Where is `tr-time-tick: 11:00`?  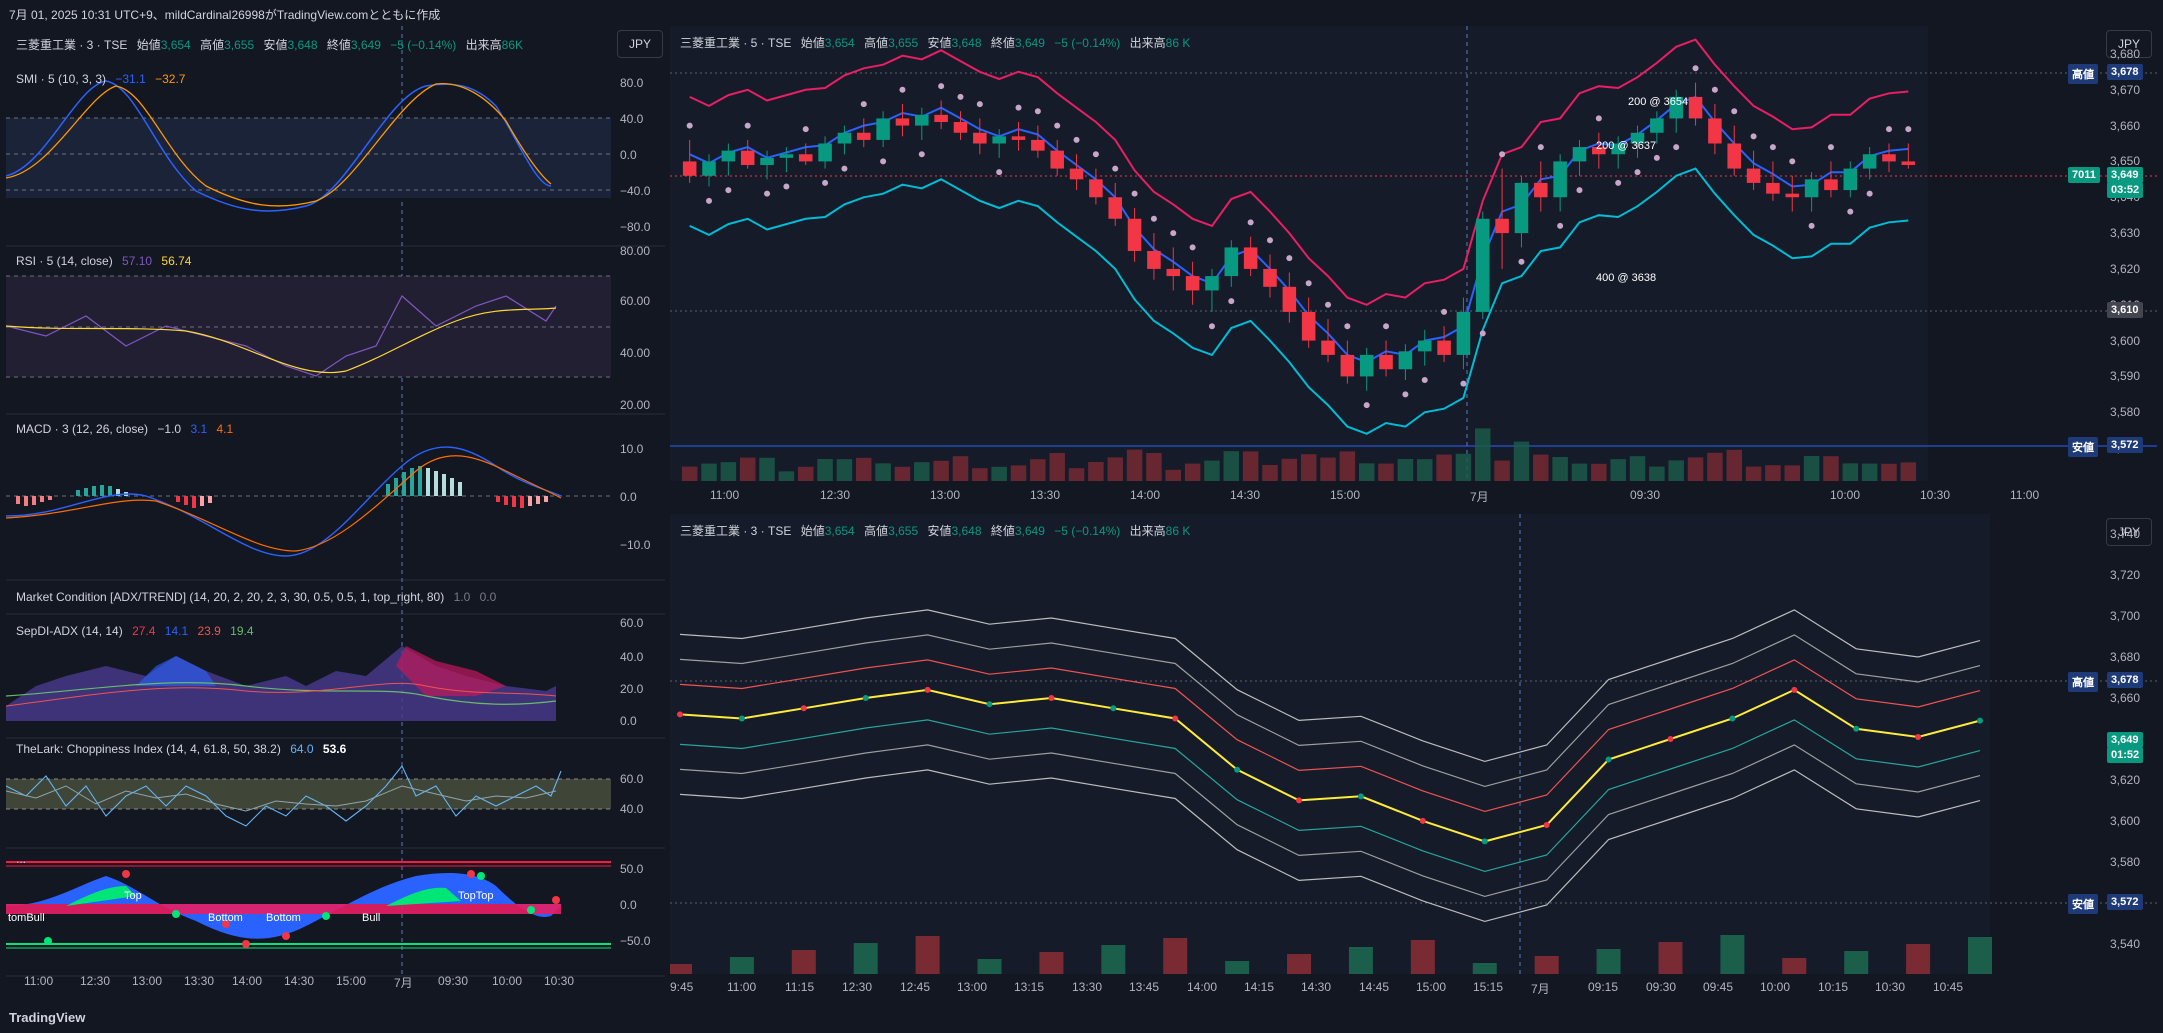
tr-time-tick: 11:00 is located at coordinates (725, 495).